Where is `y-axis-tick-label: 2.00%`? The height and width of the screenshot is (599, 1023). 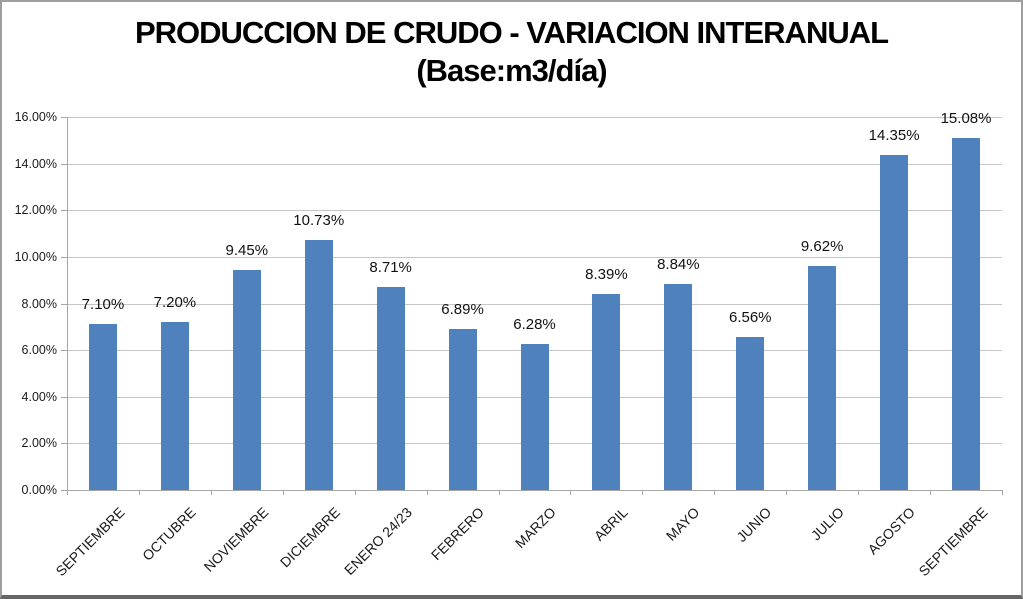 y-axis-tick-label: 2.00% is located at coordinates (39, 443).